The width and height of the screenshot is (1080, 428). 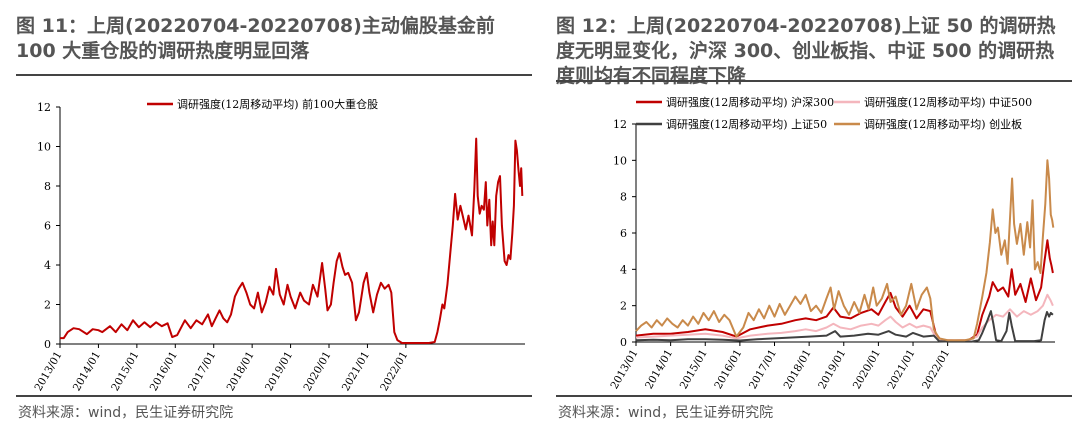 What do you see at coordinates (948, 102) in the screenshot?
I see `legend-label: 调研强度(12周移动平均) 中证500` at bounding box center [948, 102].